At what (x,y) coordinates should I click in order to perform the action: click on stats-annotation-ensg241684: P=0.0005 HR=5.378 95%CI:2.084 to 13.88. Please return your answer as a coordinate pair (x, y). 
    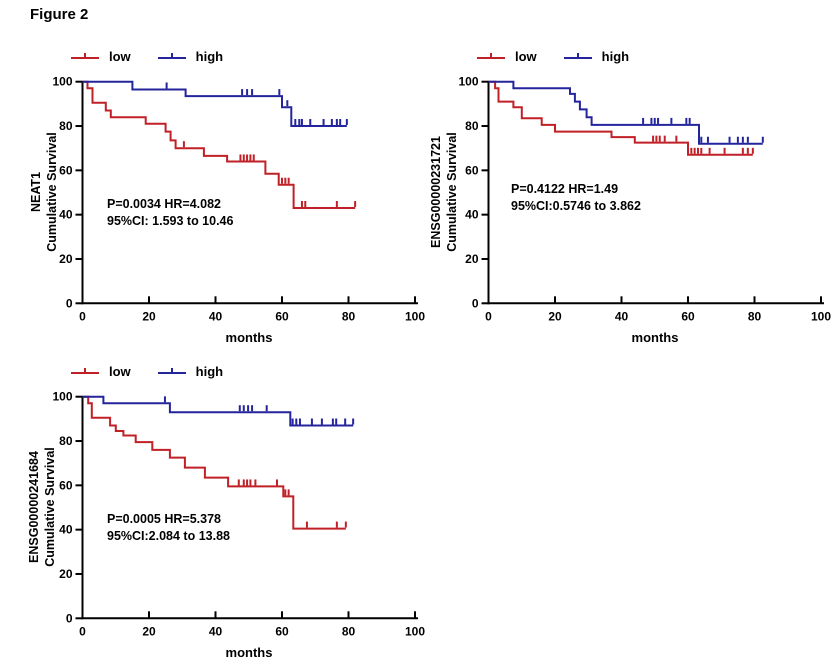
    Looking at the image, I should click on (168, 528).